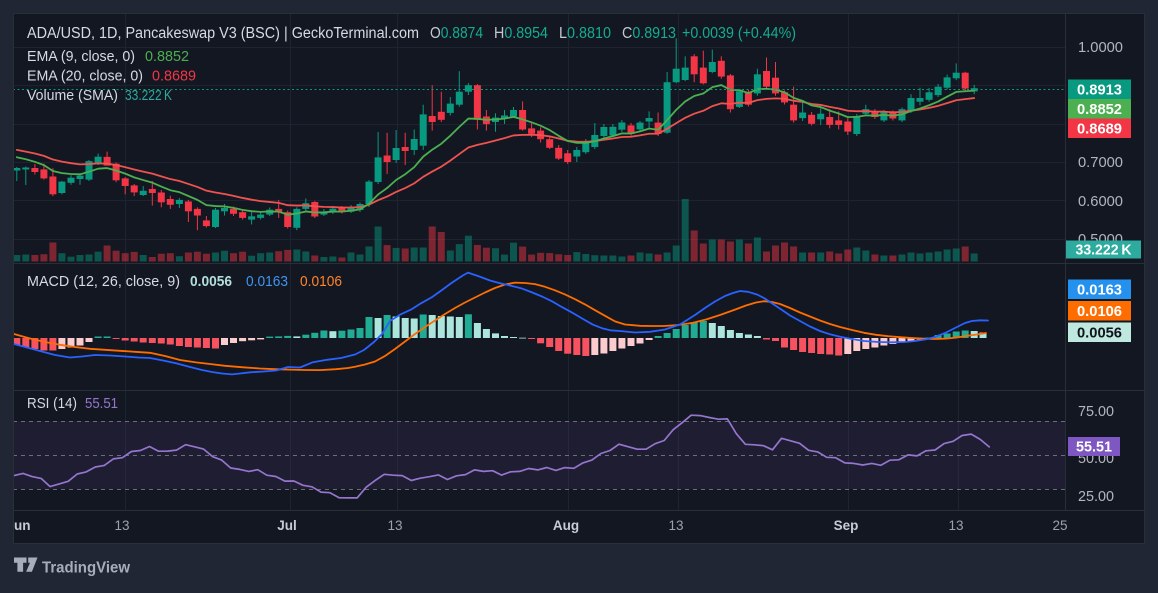 The width and height of the screenshot is (1158, 593). I want to click on svg-text: 25.00, so click(1096, 496).